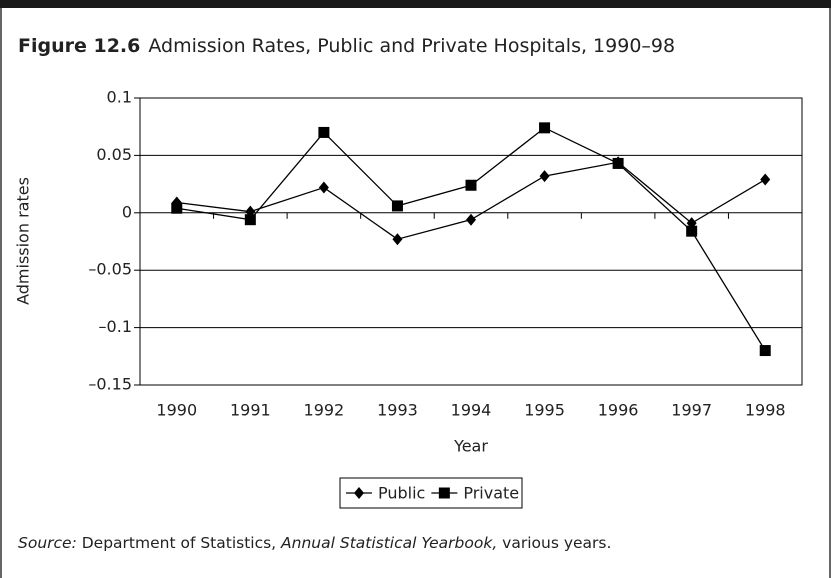 Image resolution: width=831 pixels, height=578 pixels. What do you see at coordinates (250, 410) in the screenshot?
I see `x-tick-label: 1991` at bounding box center [250, 410].